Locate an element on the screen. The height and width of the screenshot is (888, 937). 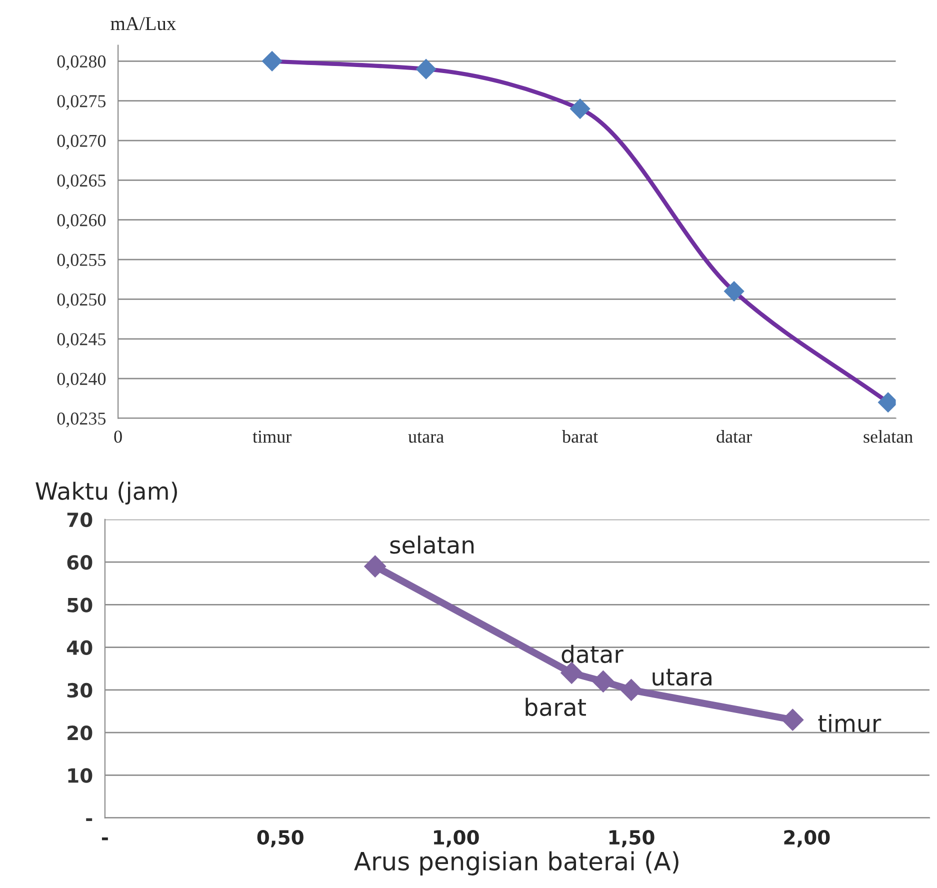
x-tick-label: timur is located at coordinates (272, 436).